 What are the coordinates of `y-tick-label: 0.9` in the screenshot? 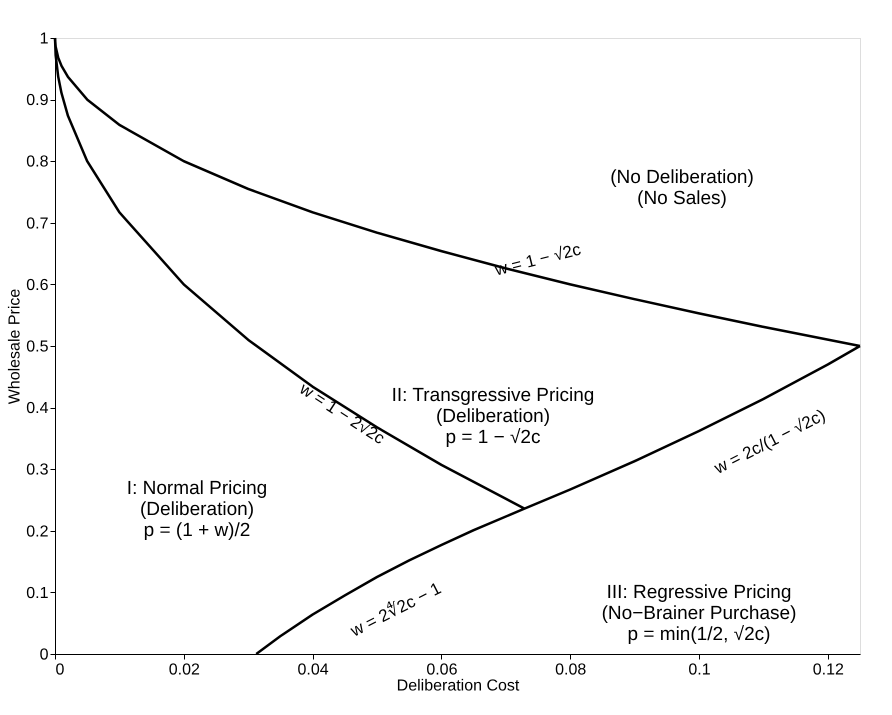 It's located at (37, 101).